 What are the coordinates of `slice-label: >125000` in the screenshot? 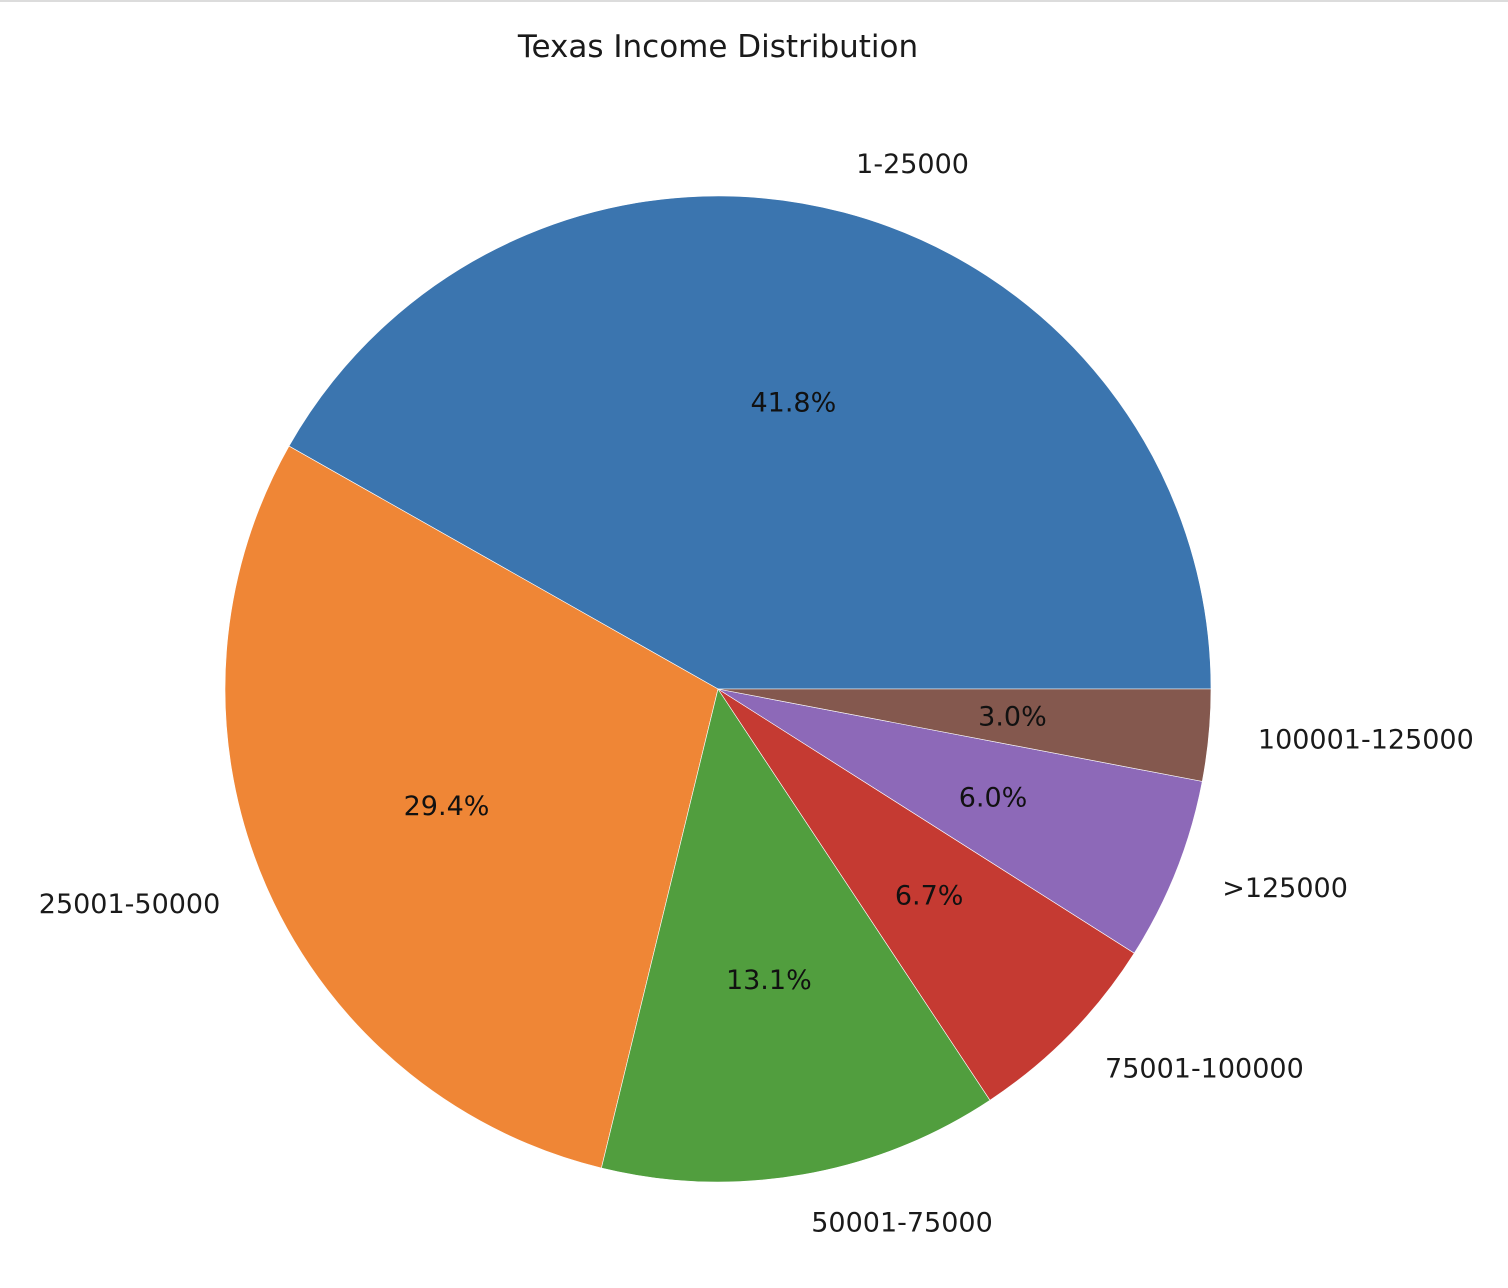 It's located at (1285, 888).